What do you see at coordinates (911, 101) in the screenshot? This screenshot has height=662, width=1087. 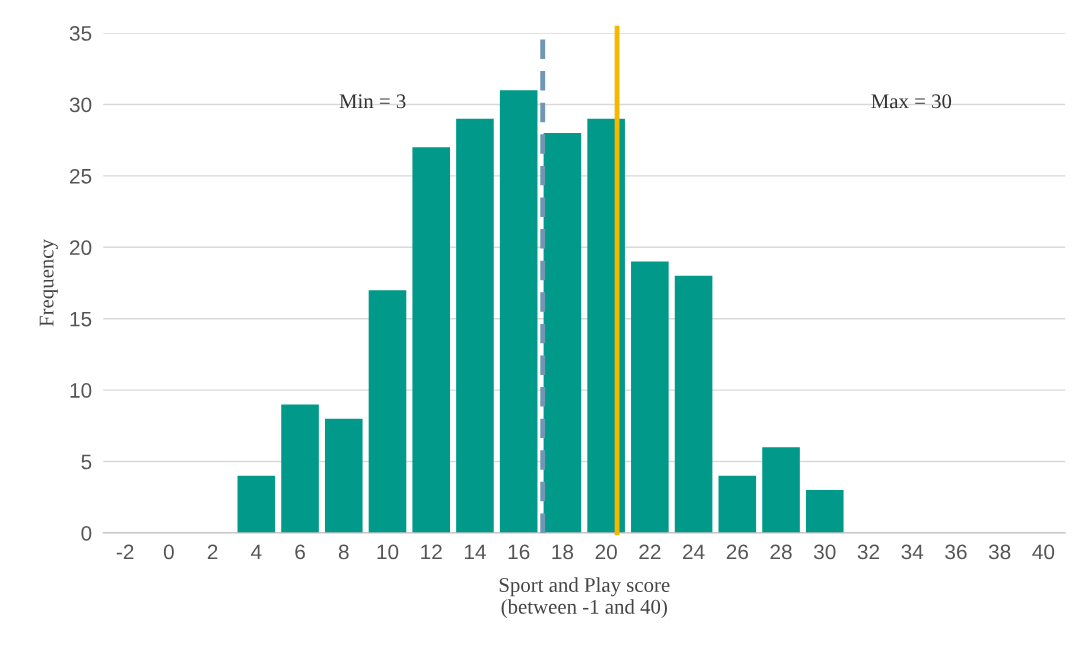 I see `annotation: Max = 30` at bounding box center [911, 101].